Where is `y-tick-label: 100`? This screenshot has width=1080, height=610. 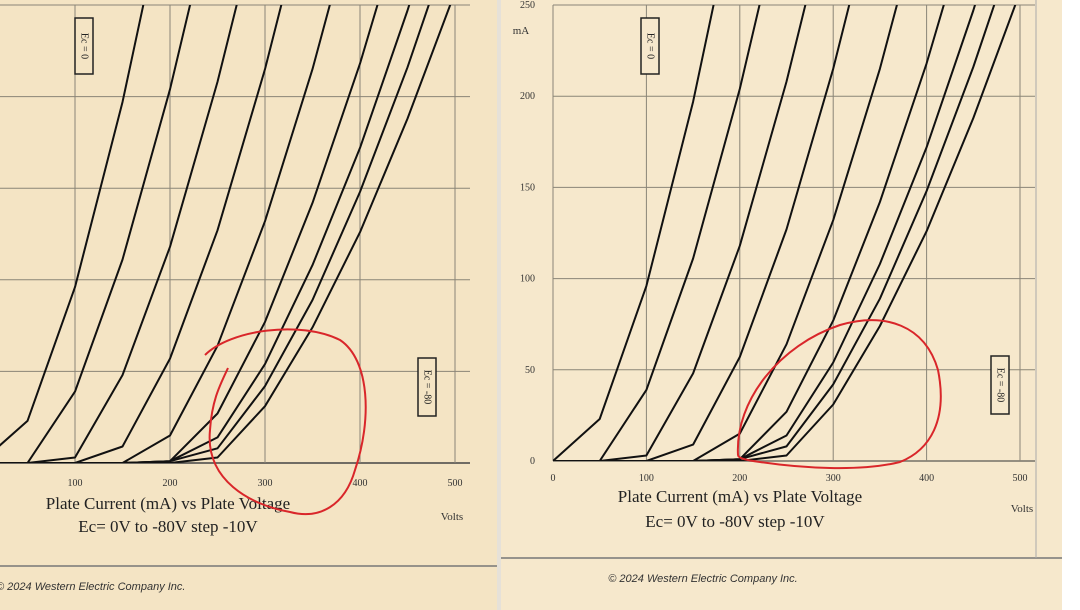 y-tick-label: 100 is located at coordinates (527, 279).